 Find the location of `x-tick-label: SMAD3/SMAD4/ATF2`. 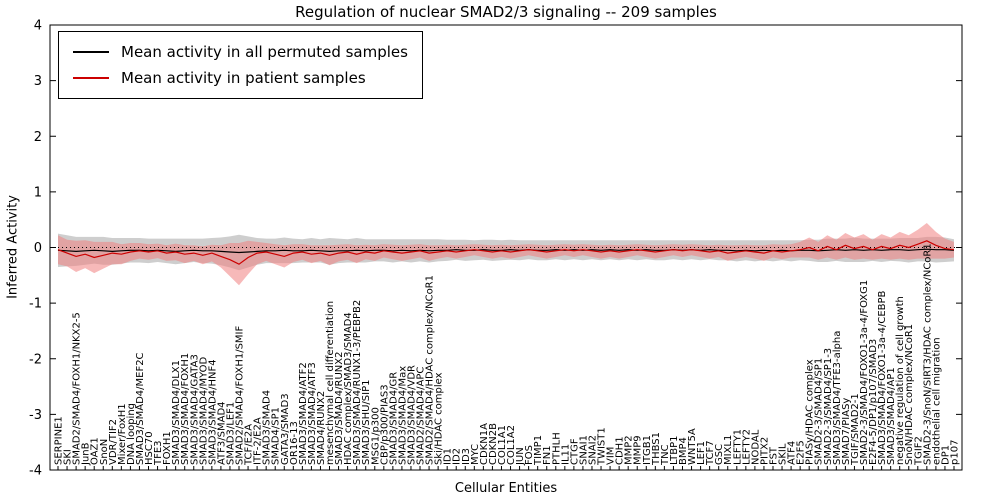

x-tick-label: SMAD3/SMAD4/ATF2 is located at coordinates (303, 413).